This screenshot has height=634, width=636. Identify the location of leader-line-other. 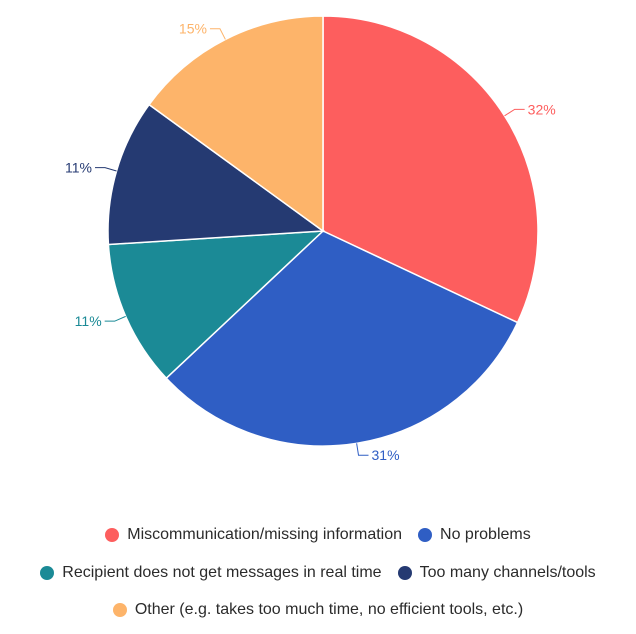
(217, 34).